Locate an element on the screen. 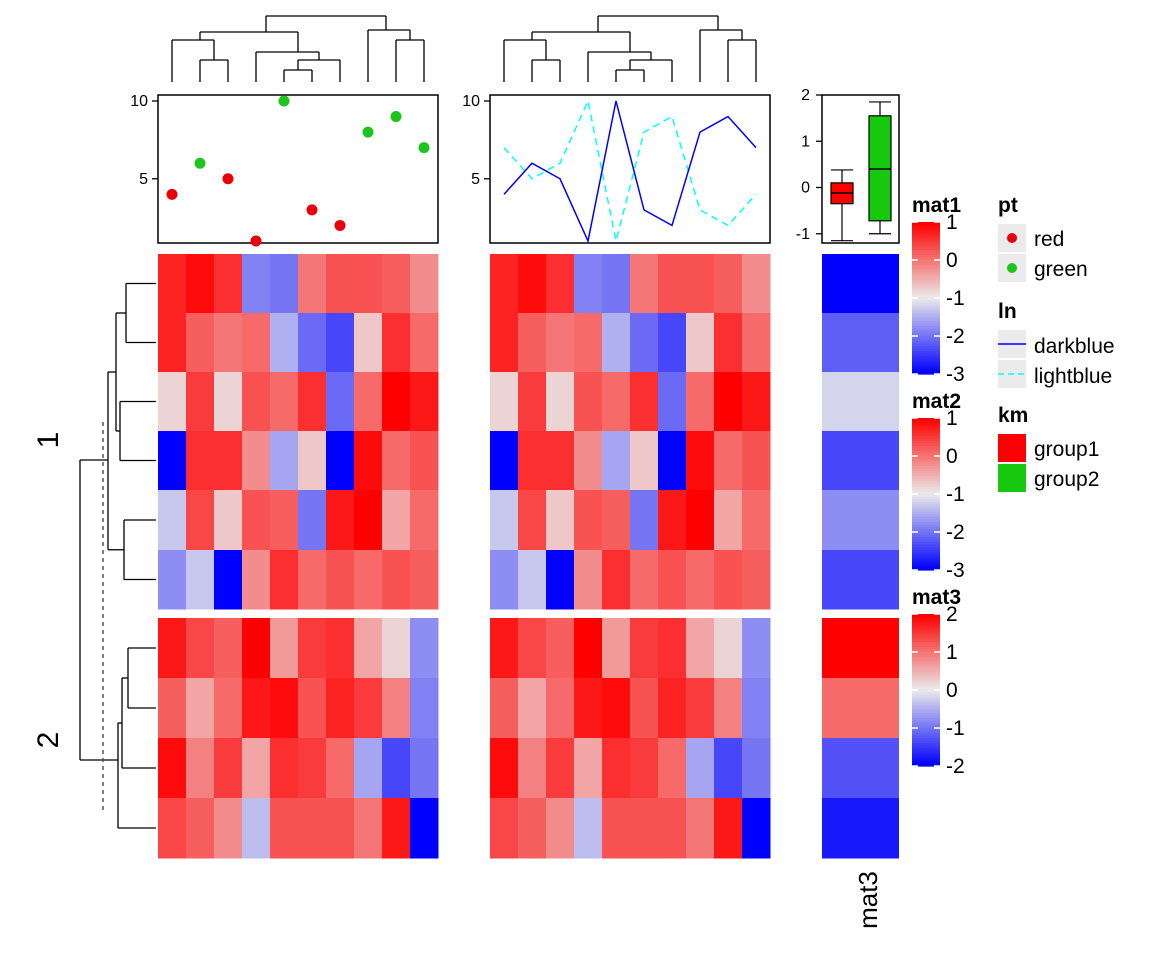  mat2-cell-r7-c4 is located at coordinates (588, 648).